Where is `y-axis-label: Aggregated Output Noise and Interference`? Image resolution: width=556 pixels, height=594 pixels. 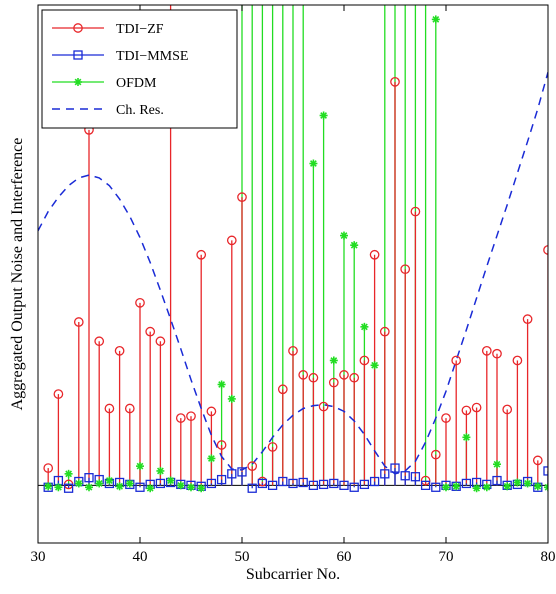 y-axis-label: Aggregated Output Noise and Interference is located at coordinates (17, 274).